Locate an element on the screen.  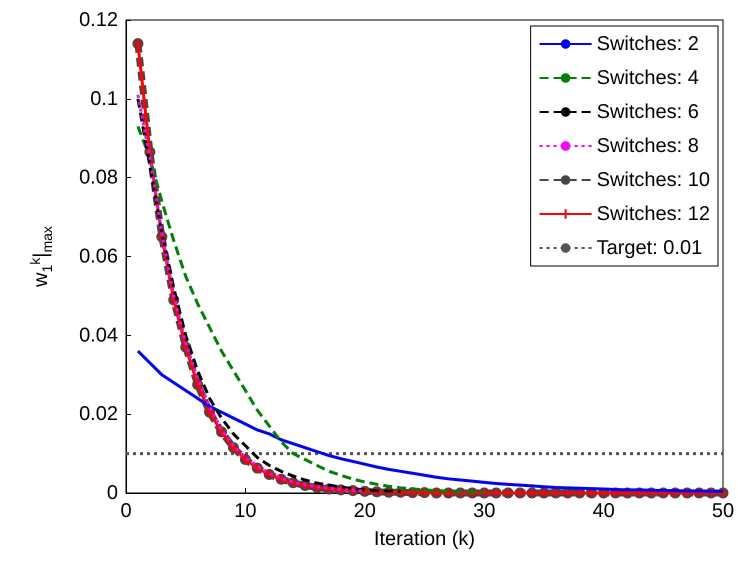
legend-label: Switches: 12 is located at coordinates (653, 214).